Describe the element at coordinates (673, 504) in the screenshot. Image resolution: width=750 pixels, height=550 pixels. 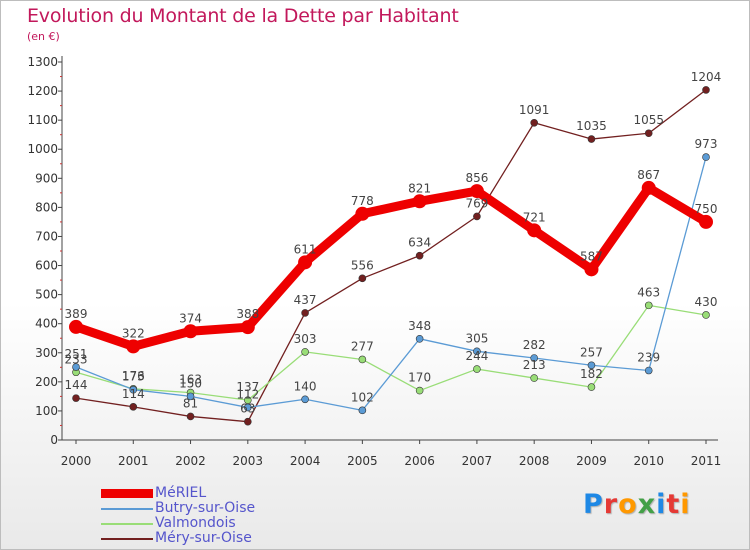
I see `logo-letter: t` at that location.